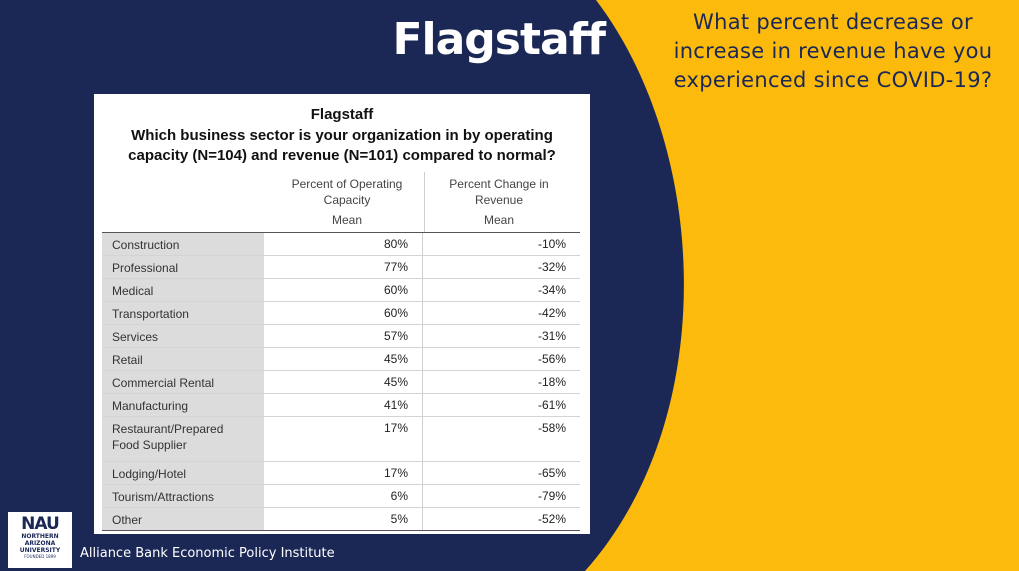 The width and height of the screenshot is (1019, 571). Describe the element at coordinates (395, 336) in the screenshot. I see `capacity-value: 57%` at that location.